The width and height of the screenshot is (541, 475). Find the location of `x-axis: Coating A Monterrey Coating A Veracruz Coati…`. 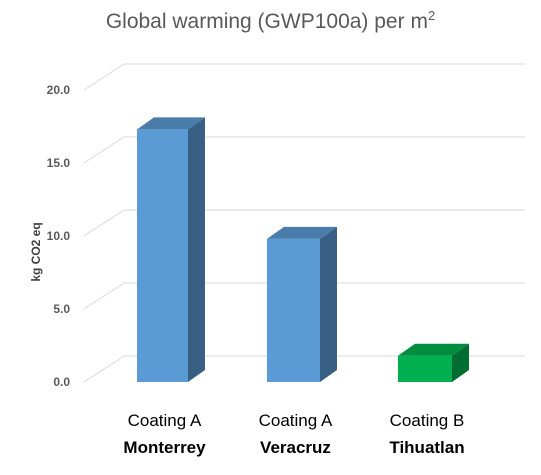

x-axis: Coating A Monterrey Coating A Veracruz Coati… is located at coordinates (293, 434).